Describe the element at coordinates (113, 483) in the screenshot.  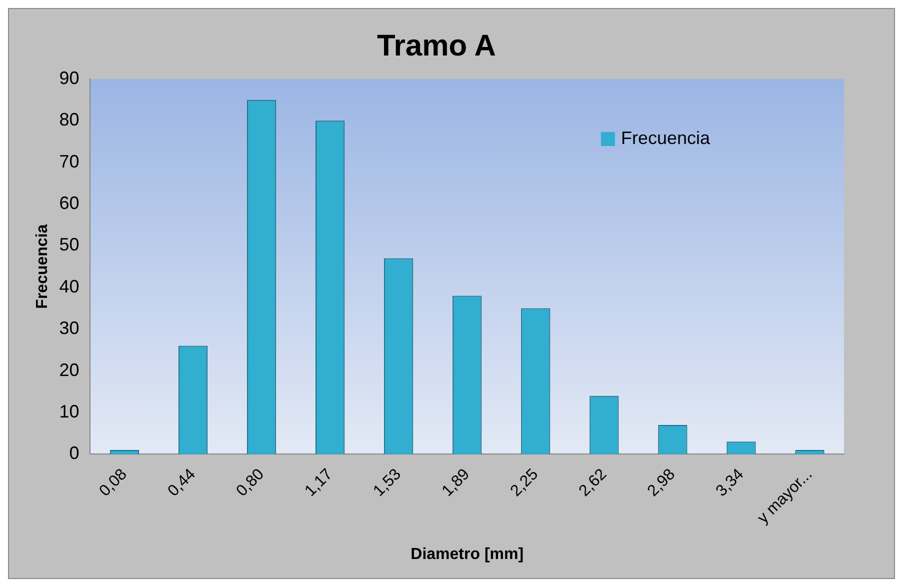
I see `x-tick-label: 0,08` at that location.